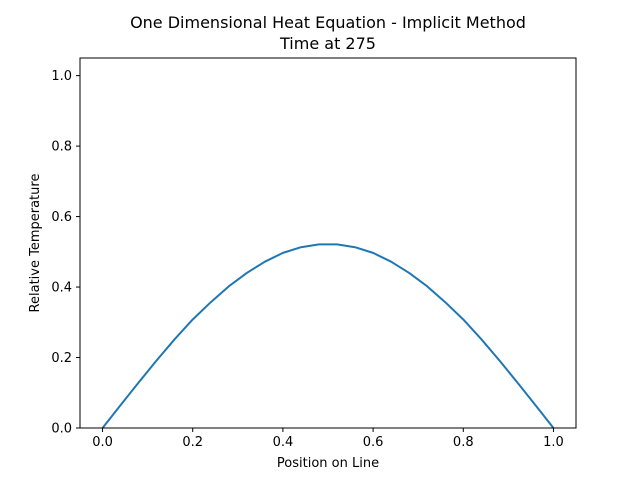 The image size is (640, 485). I want to click on x-tick-label: 0.2, so click(192, 442).